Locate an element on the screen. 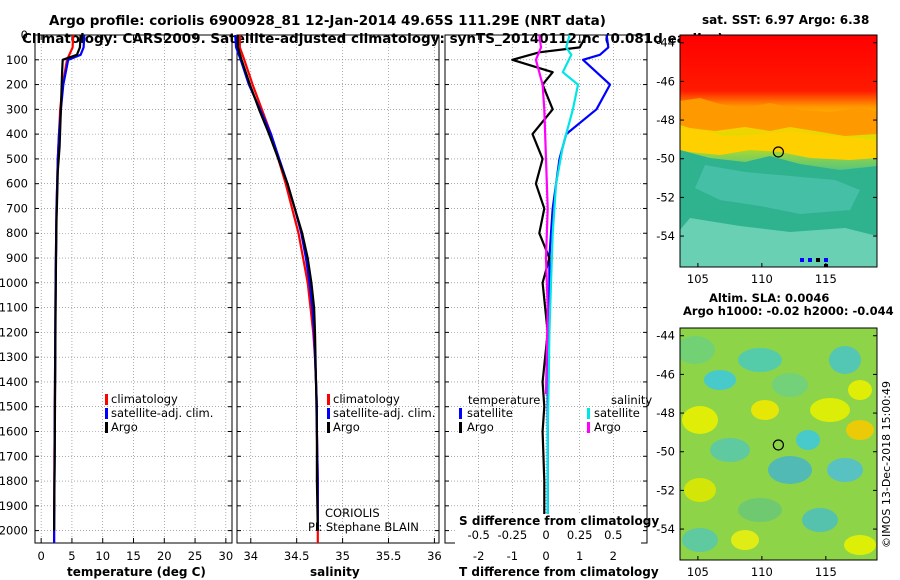  sla-map-frame is located at coordinates (778, 444).